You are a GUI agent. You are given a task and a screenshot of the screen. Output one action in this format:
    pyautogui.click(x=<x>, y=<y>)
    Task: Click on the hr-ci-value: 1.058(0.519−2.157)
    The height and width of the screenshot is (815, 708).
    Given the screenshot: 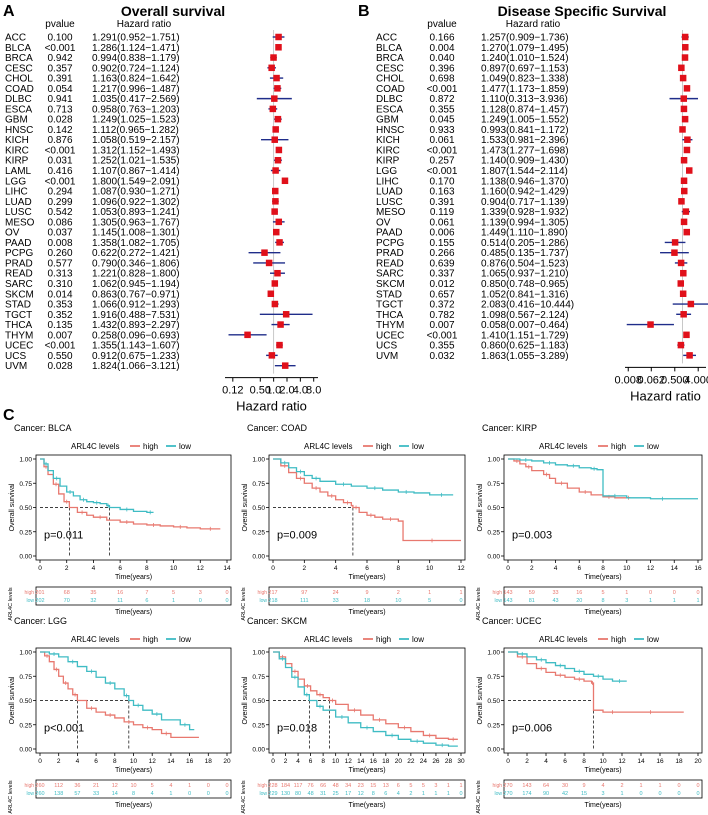 What is the action you would take?
    pyautogui.click(x=136, y=140)
    